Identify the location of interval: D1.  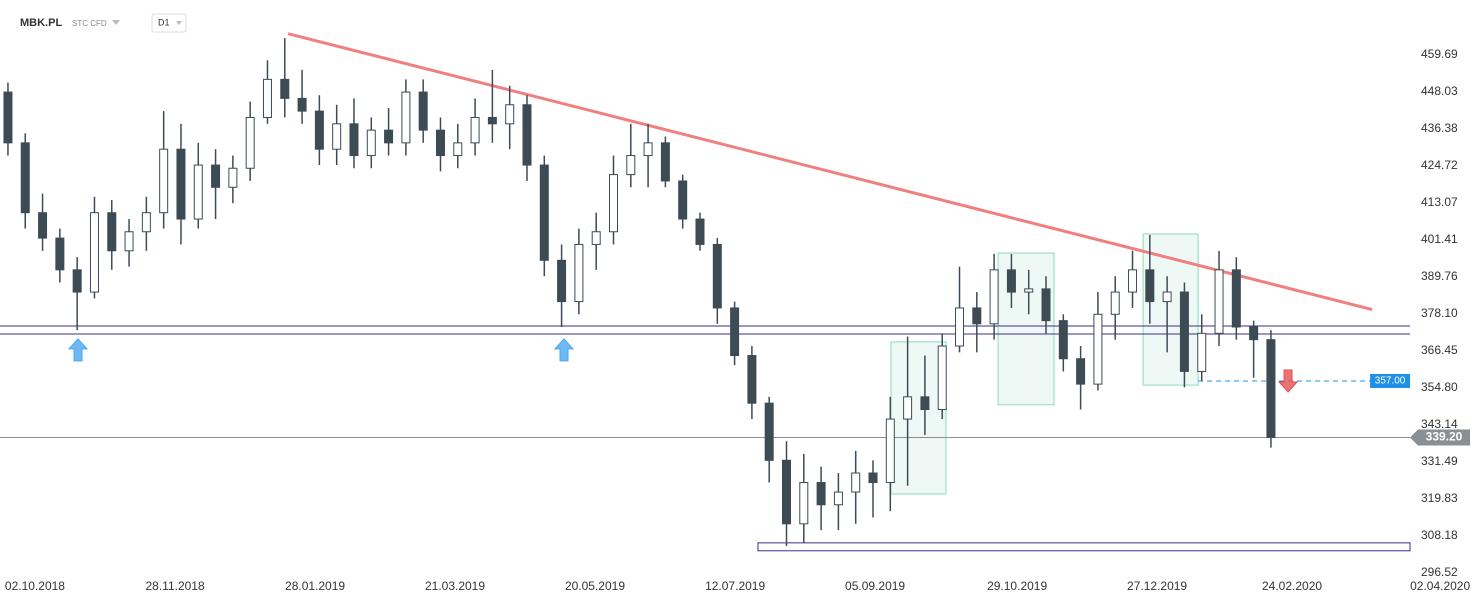
(164, 22).